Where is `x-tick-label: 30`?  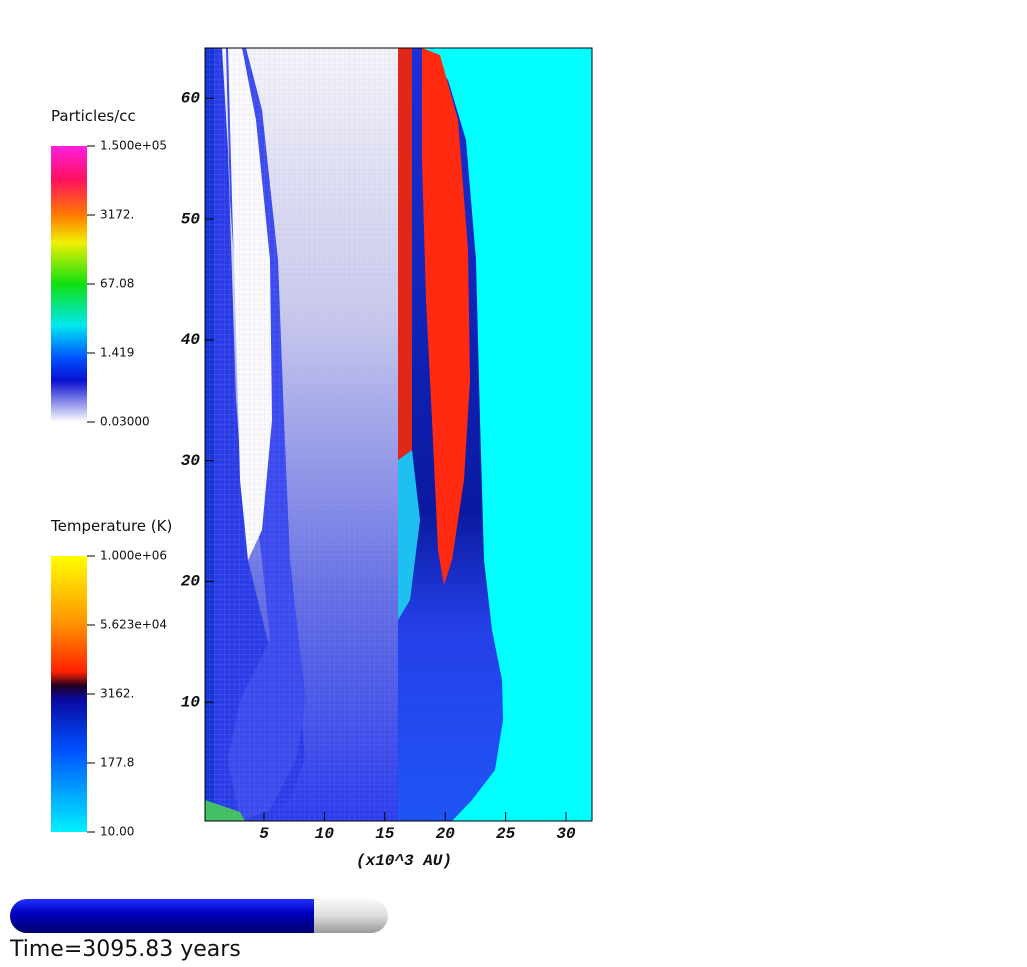
x-tick-label: 30 is located at coordinates (566, 834).